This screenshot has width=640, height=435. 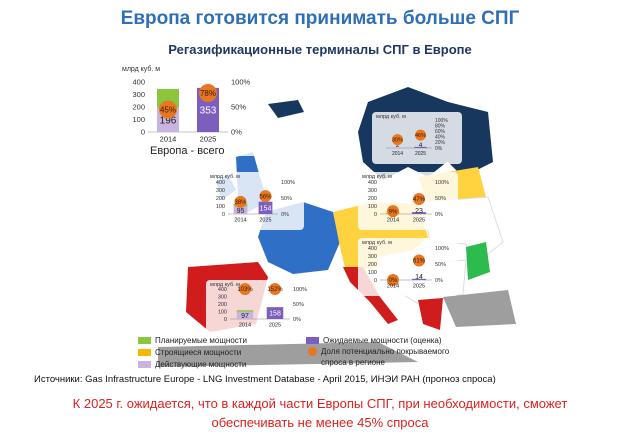 I want to click on legend-planned: Планируемые мощности, so click(x=192, y=340).